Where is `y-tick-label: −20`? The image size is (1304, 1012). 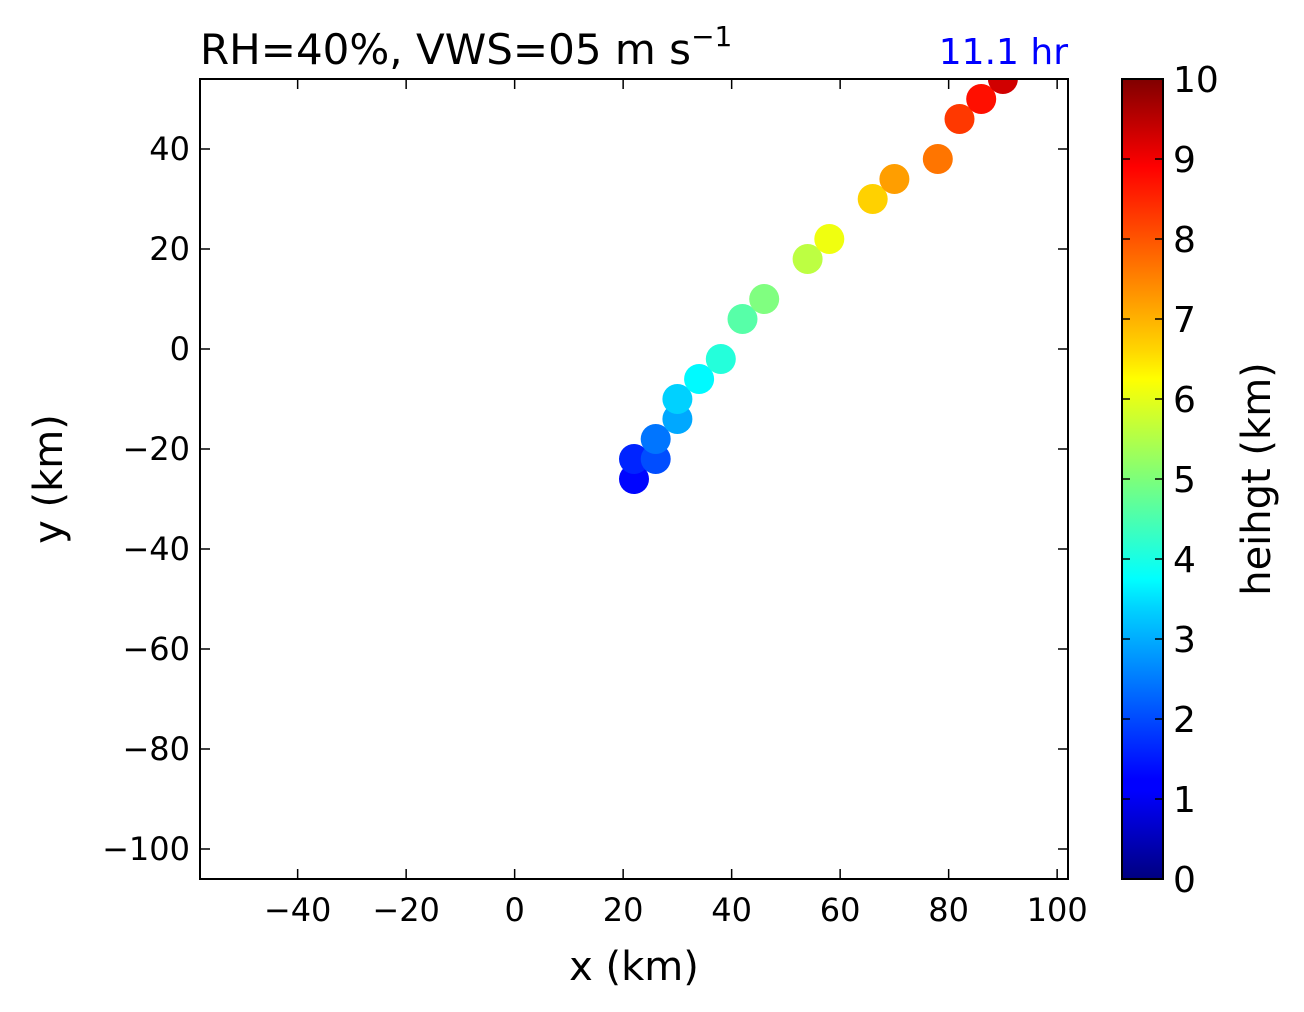 y-tick-label: −20 is located at coordinates (156, 449).